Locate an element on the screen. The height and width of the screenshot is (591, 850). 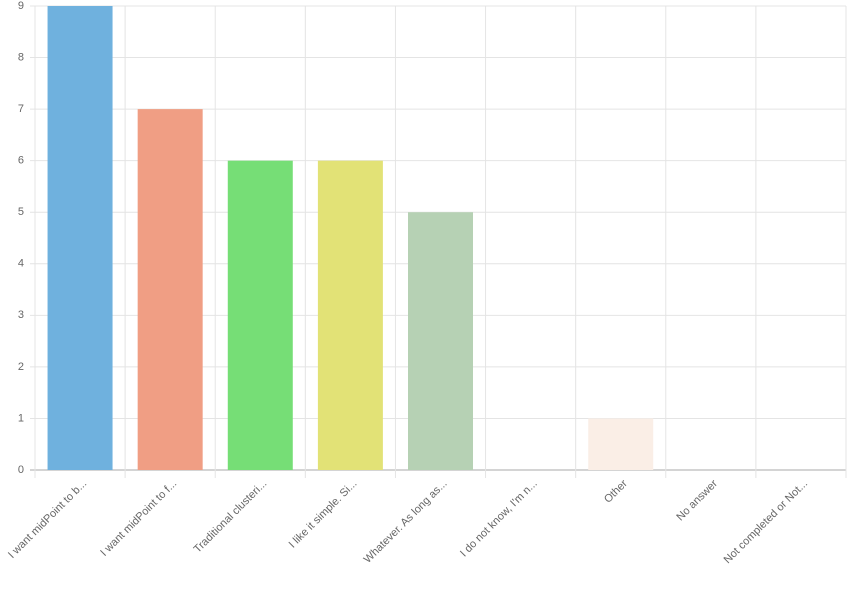
y-tick-label: 8 is located at coordinates (21, 57).